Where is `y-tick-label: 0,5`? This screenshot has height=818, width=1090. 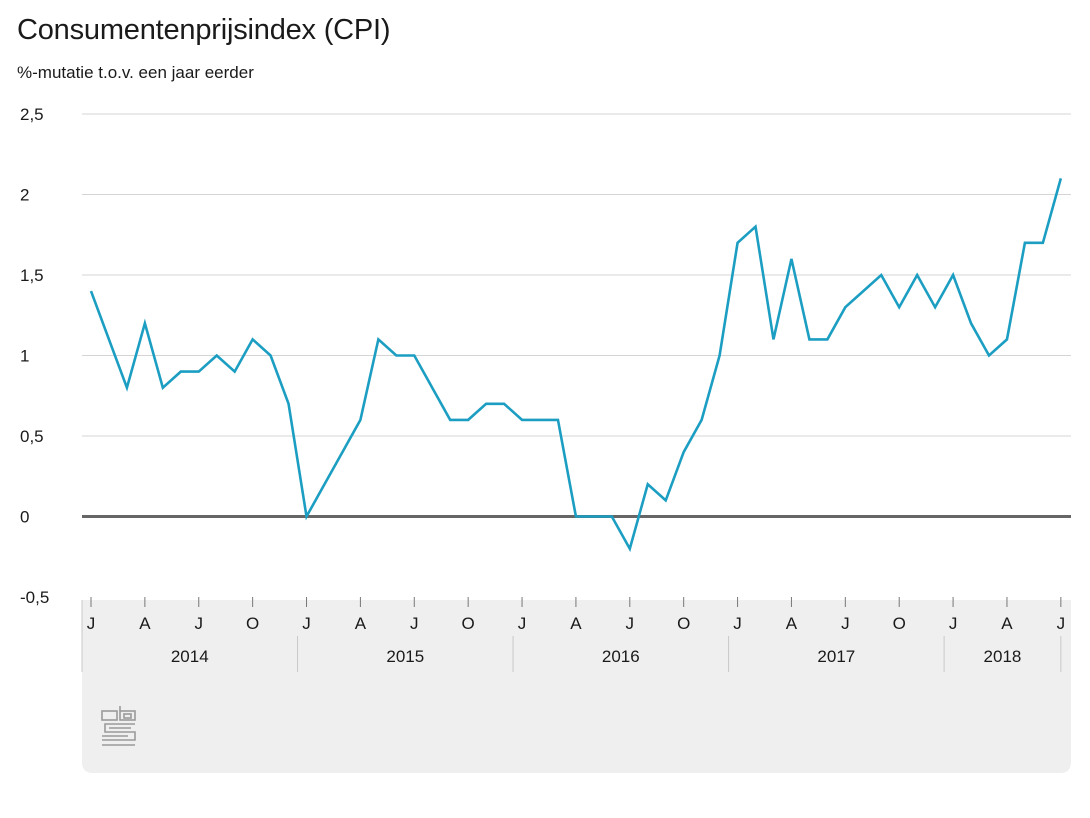
y-tick-label: 0,5 is located at coordinates (32, 436).